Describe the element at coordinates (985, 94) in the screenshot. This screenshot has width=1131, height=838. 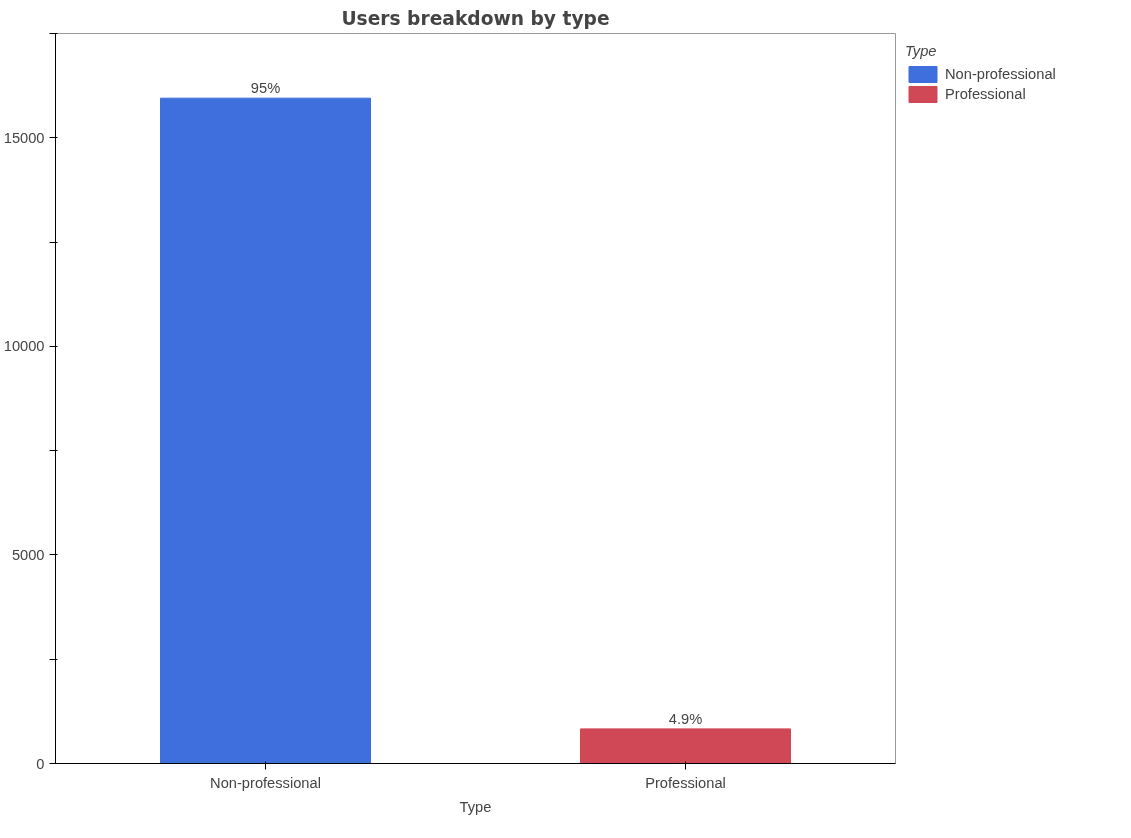
I see `legend-label: Professional` at that location.